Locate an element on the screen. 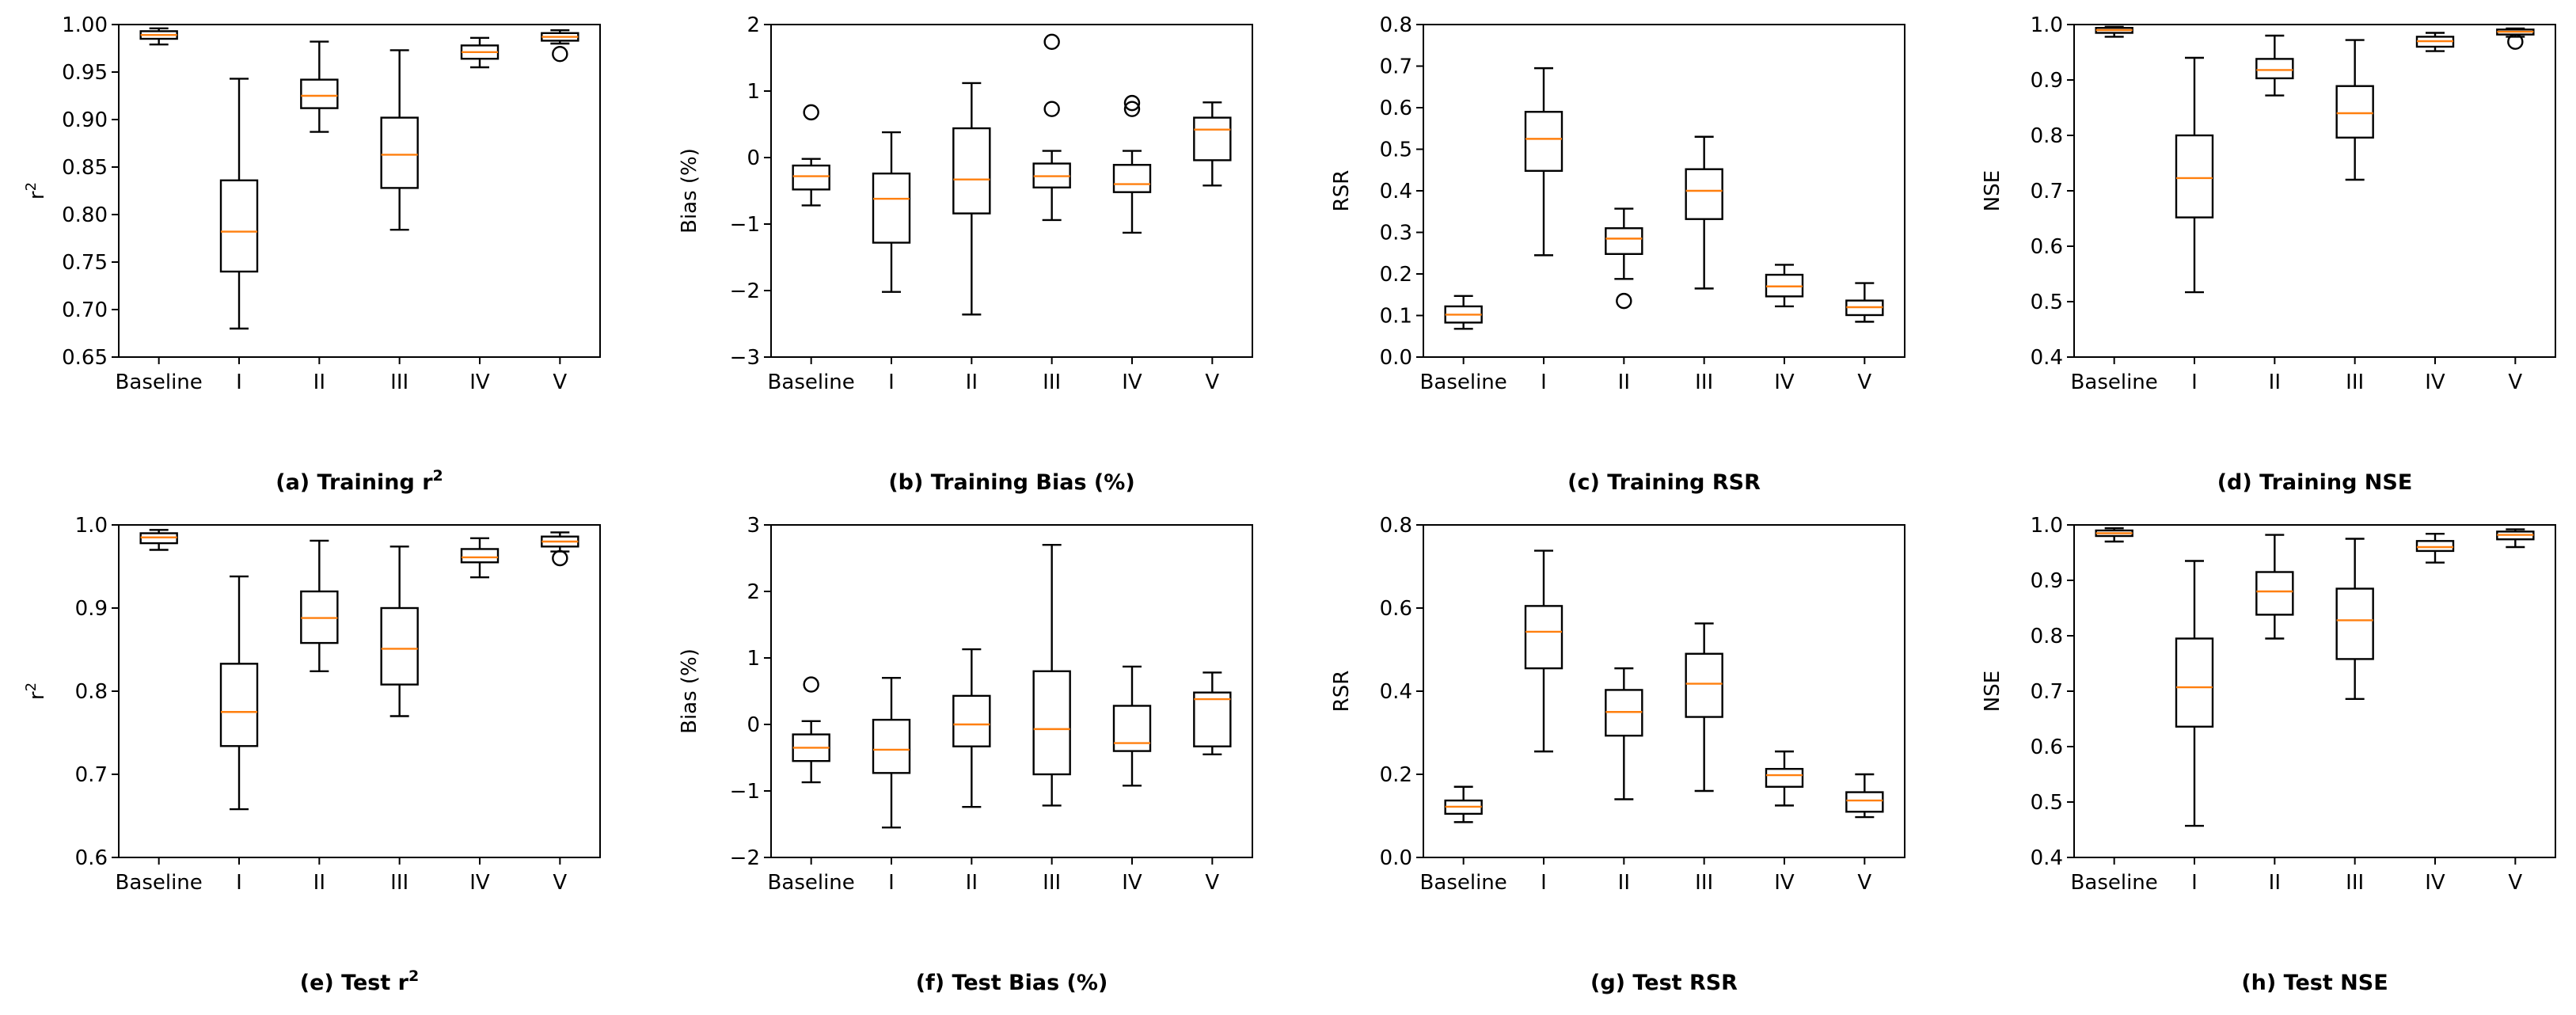 The height and width of the screenshot is (1015, 2576). panel-caption-text: (c) Training RSR is located at coordinates (1664, 482).